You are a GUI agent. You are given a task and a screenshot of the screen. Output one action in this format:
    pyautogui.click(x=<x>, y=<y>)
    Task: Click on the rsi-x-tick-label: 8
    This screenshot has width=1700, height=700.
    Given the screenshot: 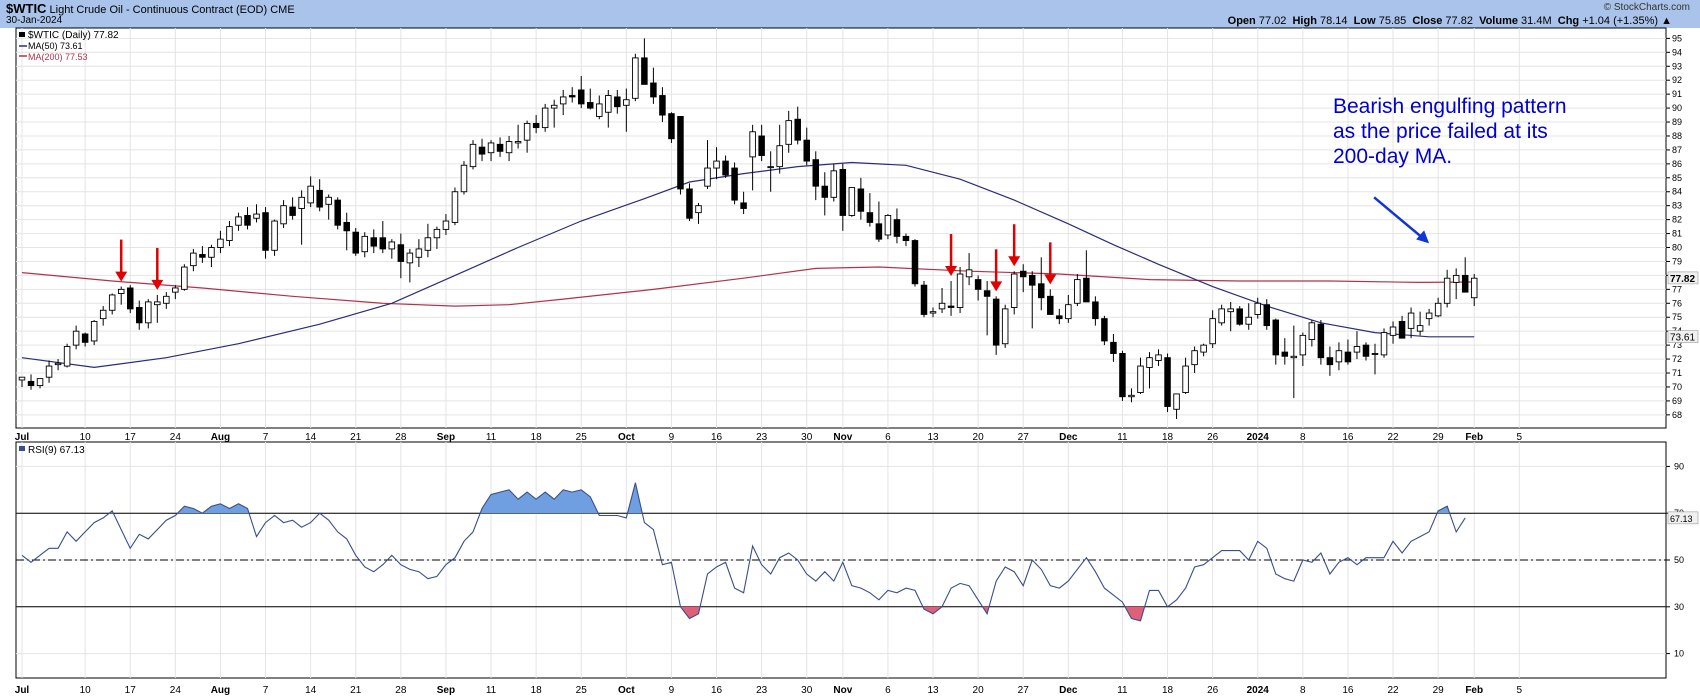 What is the action you would take?
    pyautogui.click(x=1303, y=690)
    